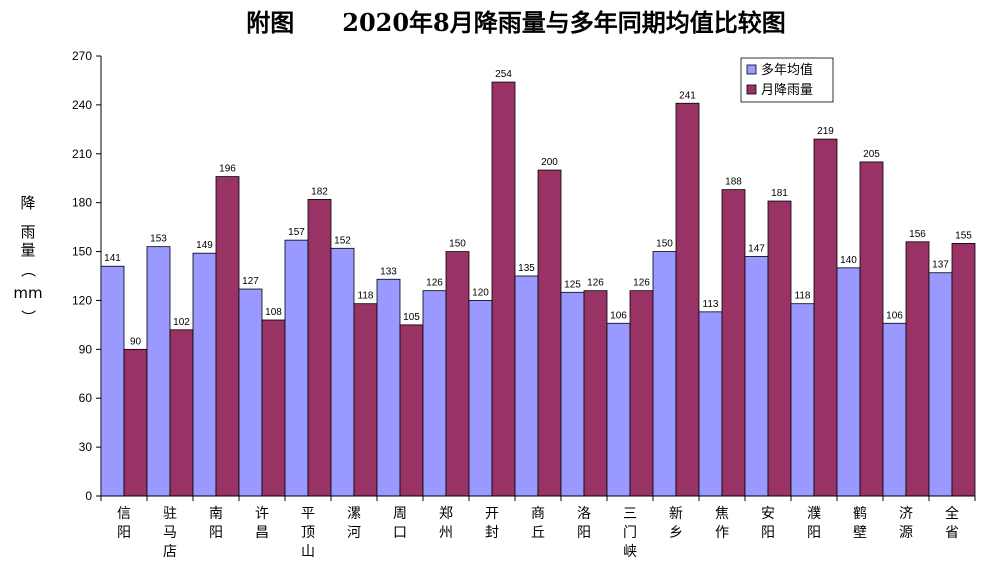  I want to click on y-tick-label: 120, so click(82, 300).